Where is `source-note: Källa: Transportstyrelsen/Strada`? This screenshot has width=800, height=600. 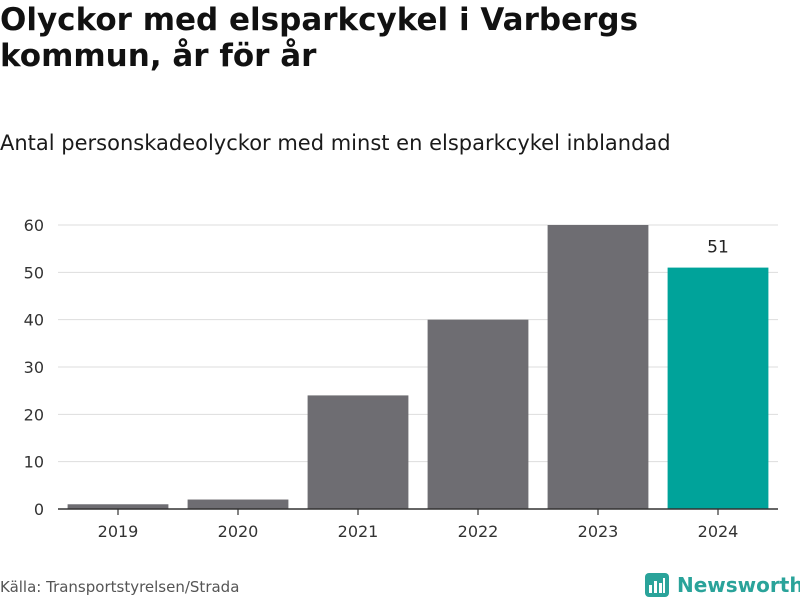 source-note: Källa: Transportstyrelsen/Strada is located at coordinates (120, 587).